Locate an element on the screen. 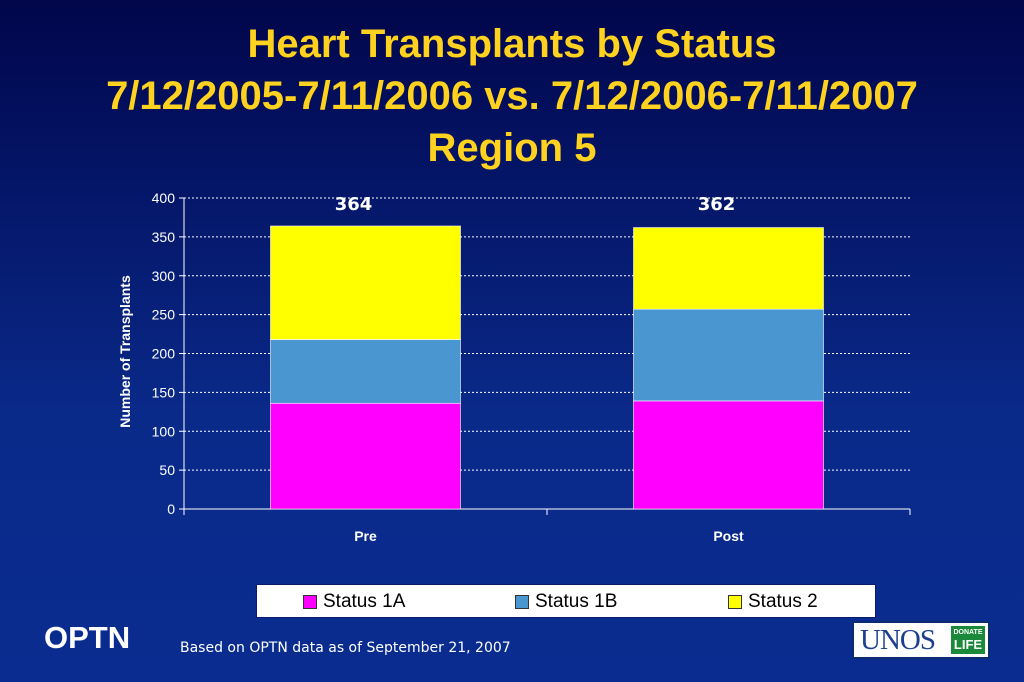 This screenshot has width=1024, height=682. title-line-3: Region 5 is located at coordinates (512, 148).